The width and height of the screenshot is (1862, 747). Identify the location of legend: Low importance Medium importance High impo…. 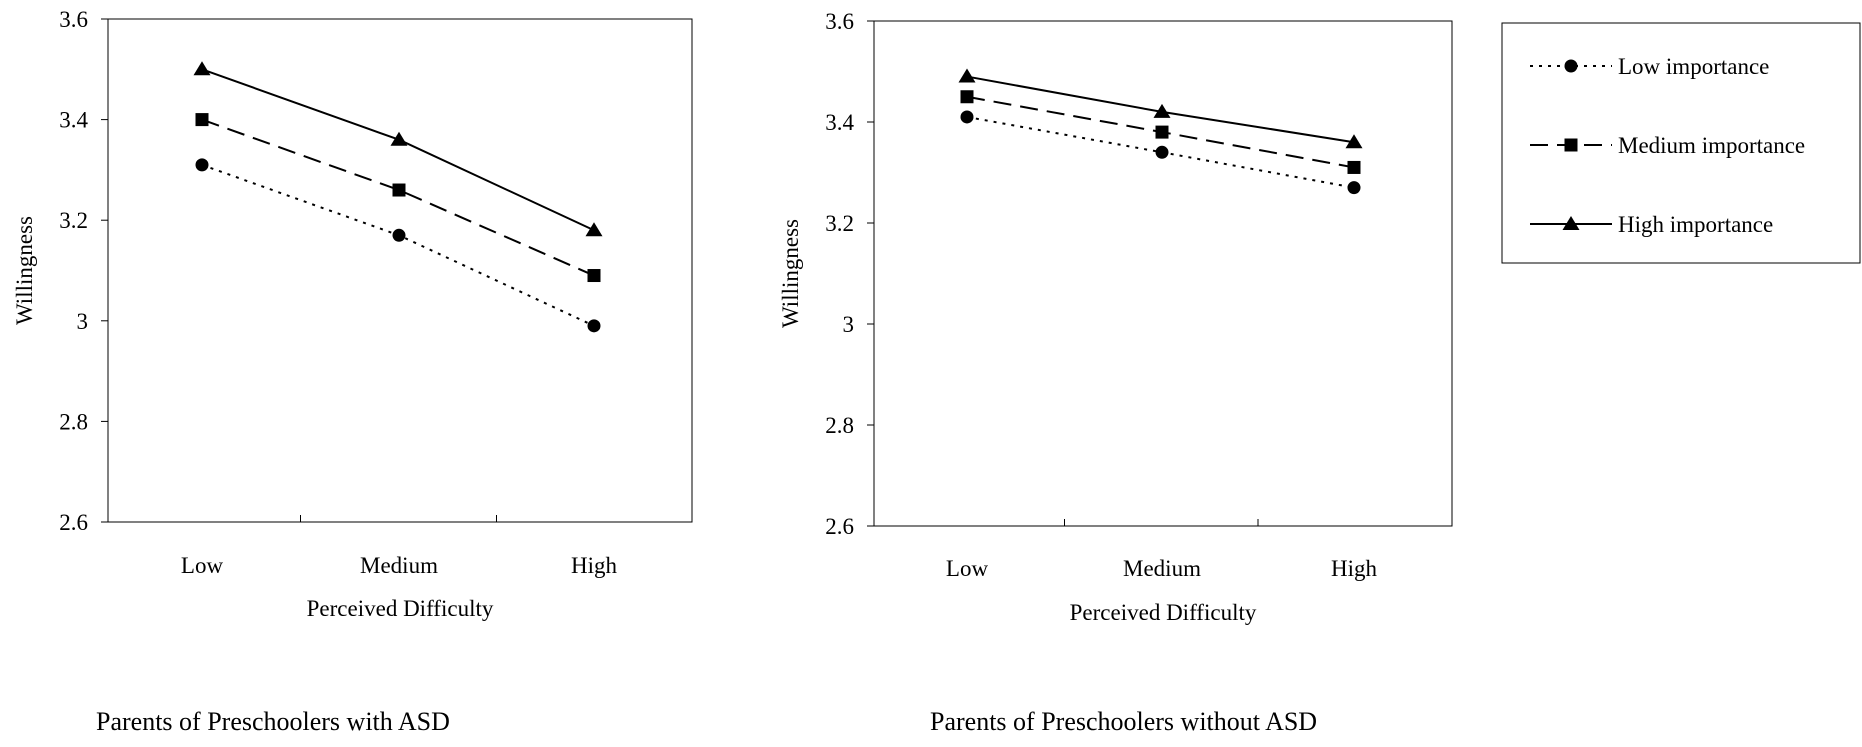
(1681, 143).